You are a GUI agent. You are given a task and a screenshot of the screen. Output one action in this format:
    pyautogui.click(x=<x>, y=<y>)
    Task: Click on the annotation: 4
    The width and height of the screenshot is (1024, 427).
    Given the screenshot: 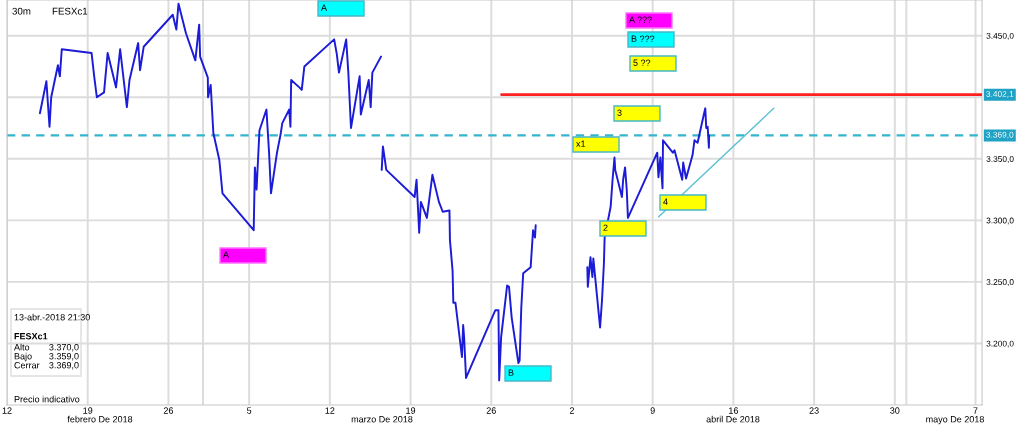 What is the action you would take?
    pyautogui.click(x=665, y=201)
    